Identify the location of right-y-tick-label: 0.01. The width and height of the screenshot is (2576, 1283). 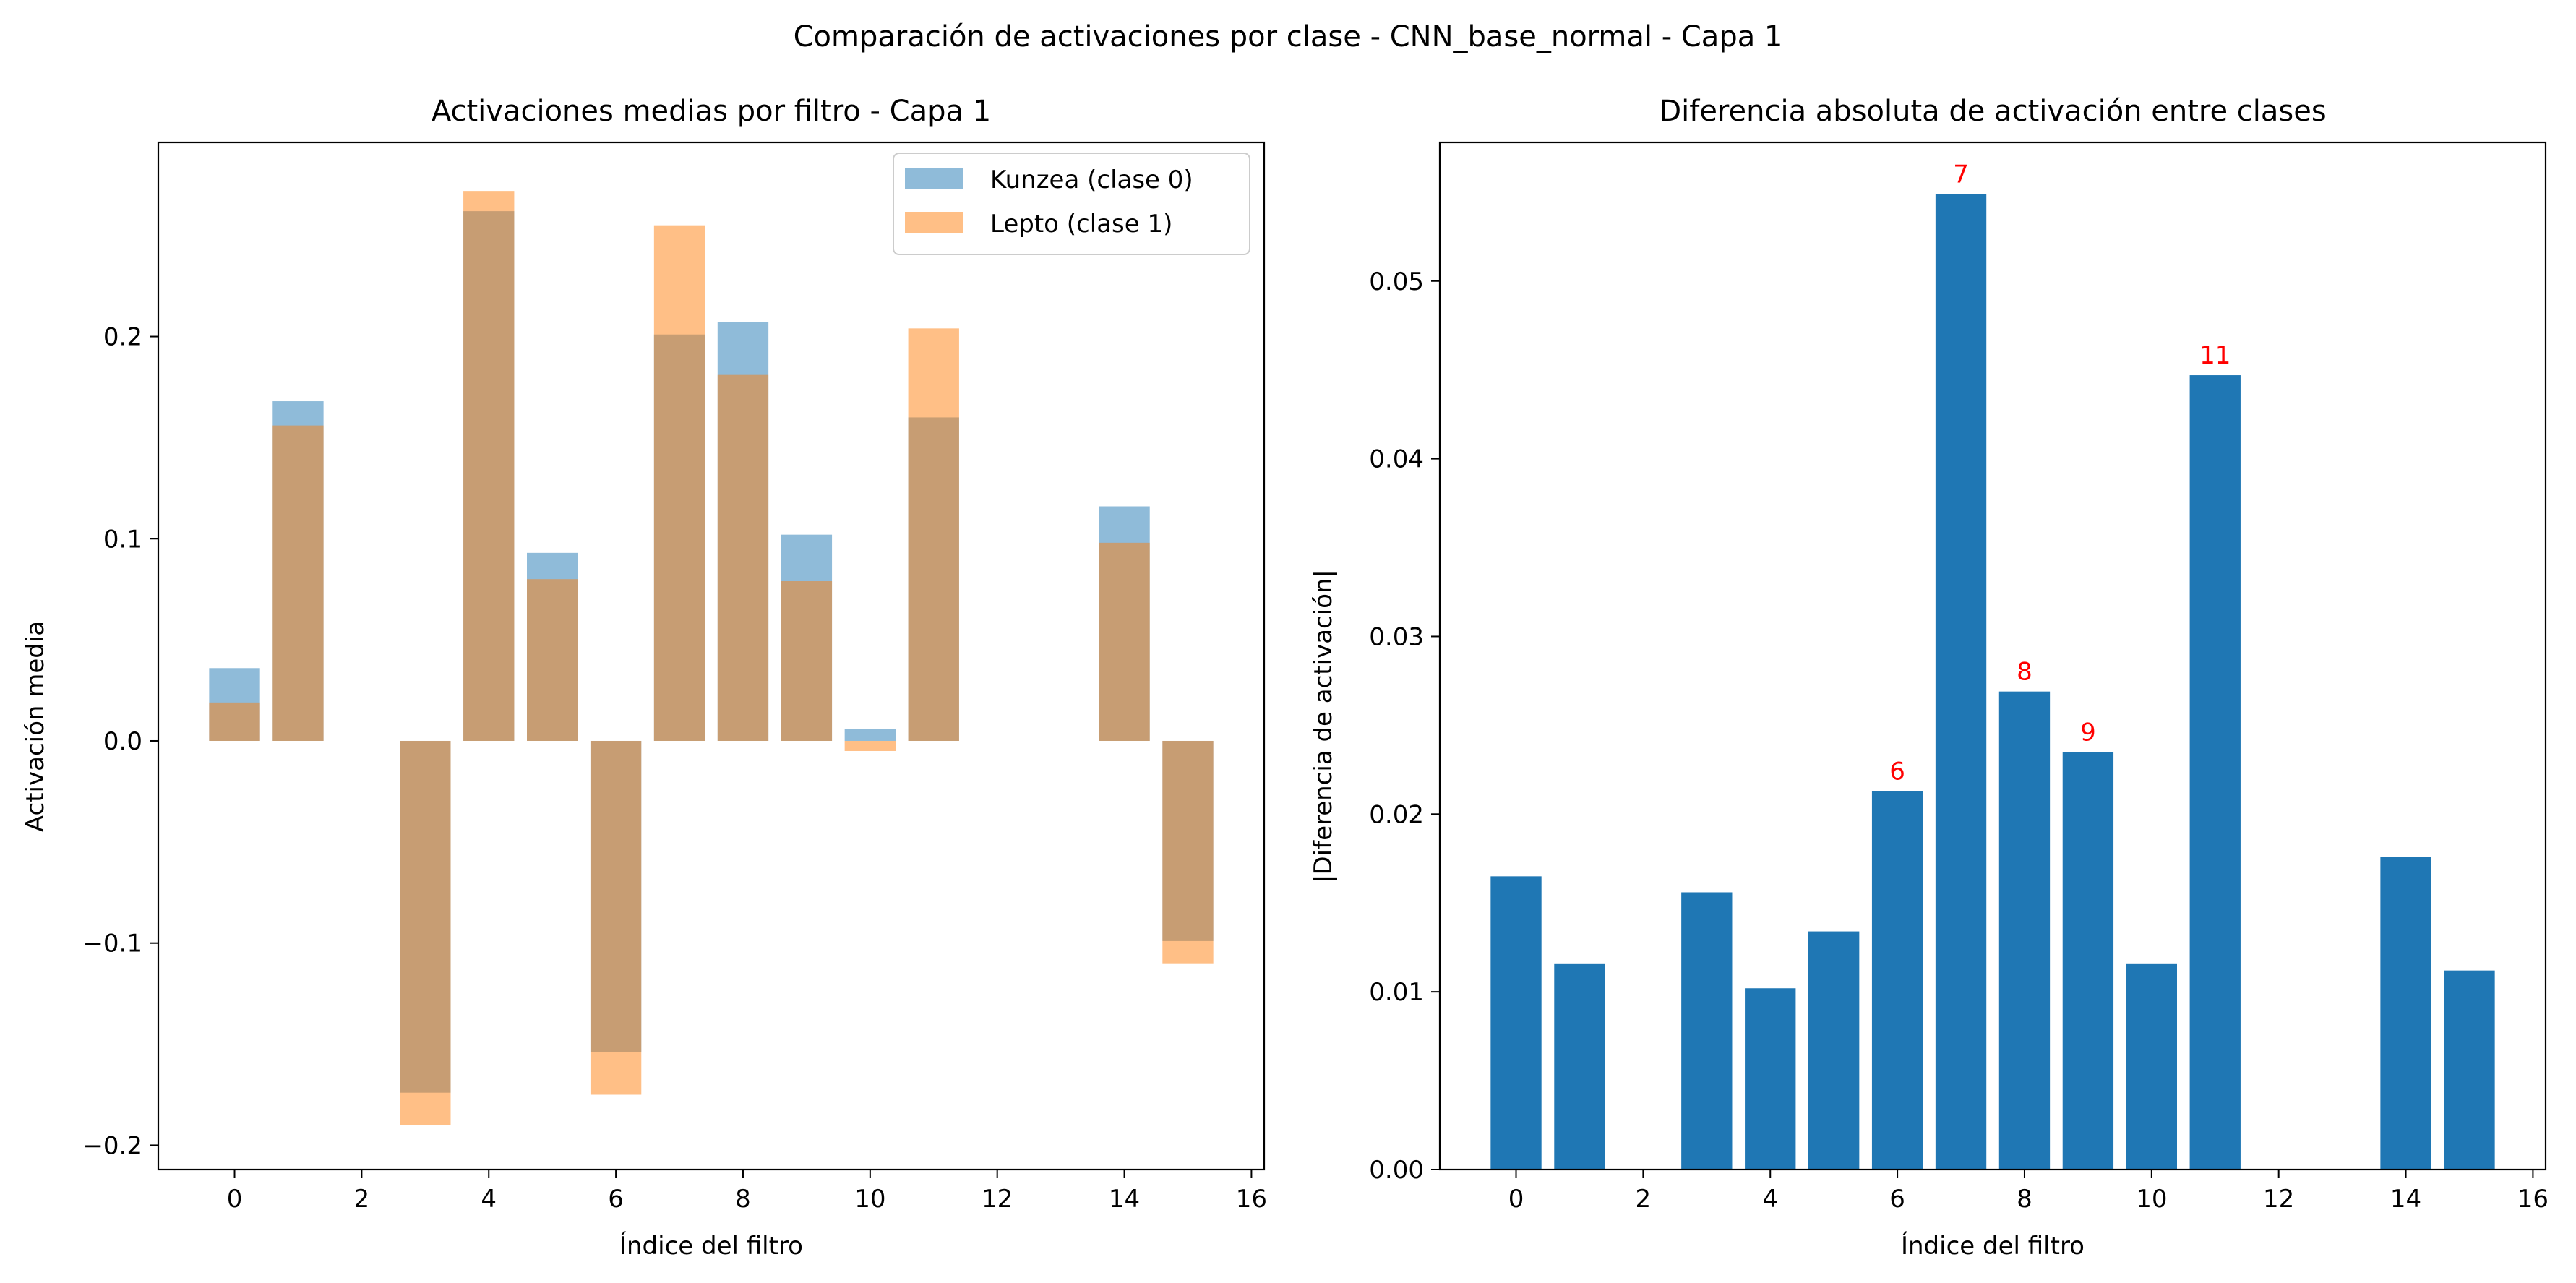
(1397, 992).